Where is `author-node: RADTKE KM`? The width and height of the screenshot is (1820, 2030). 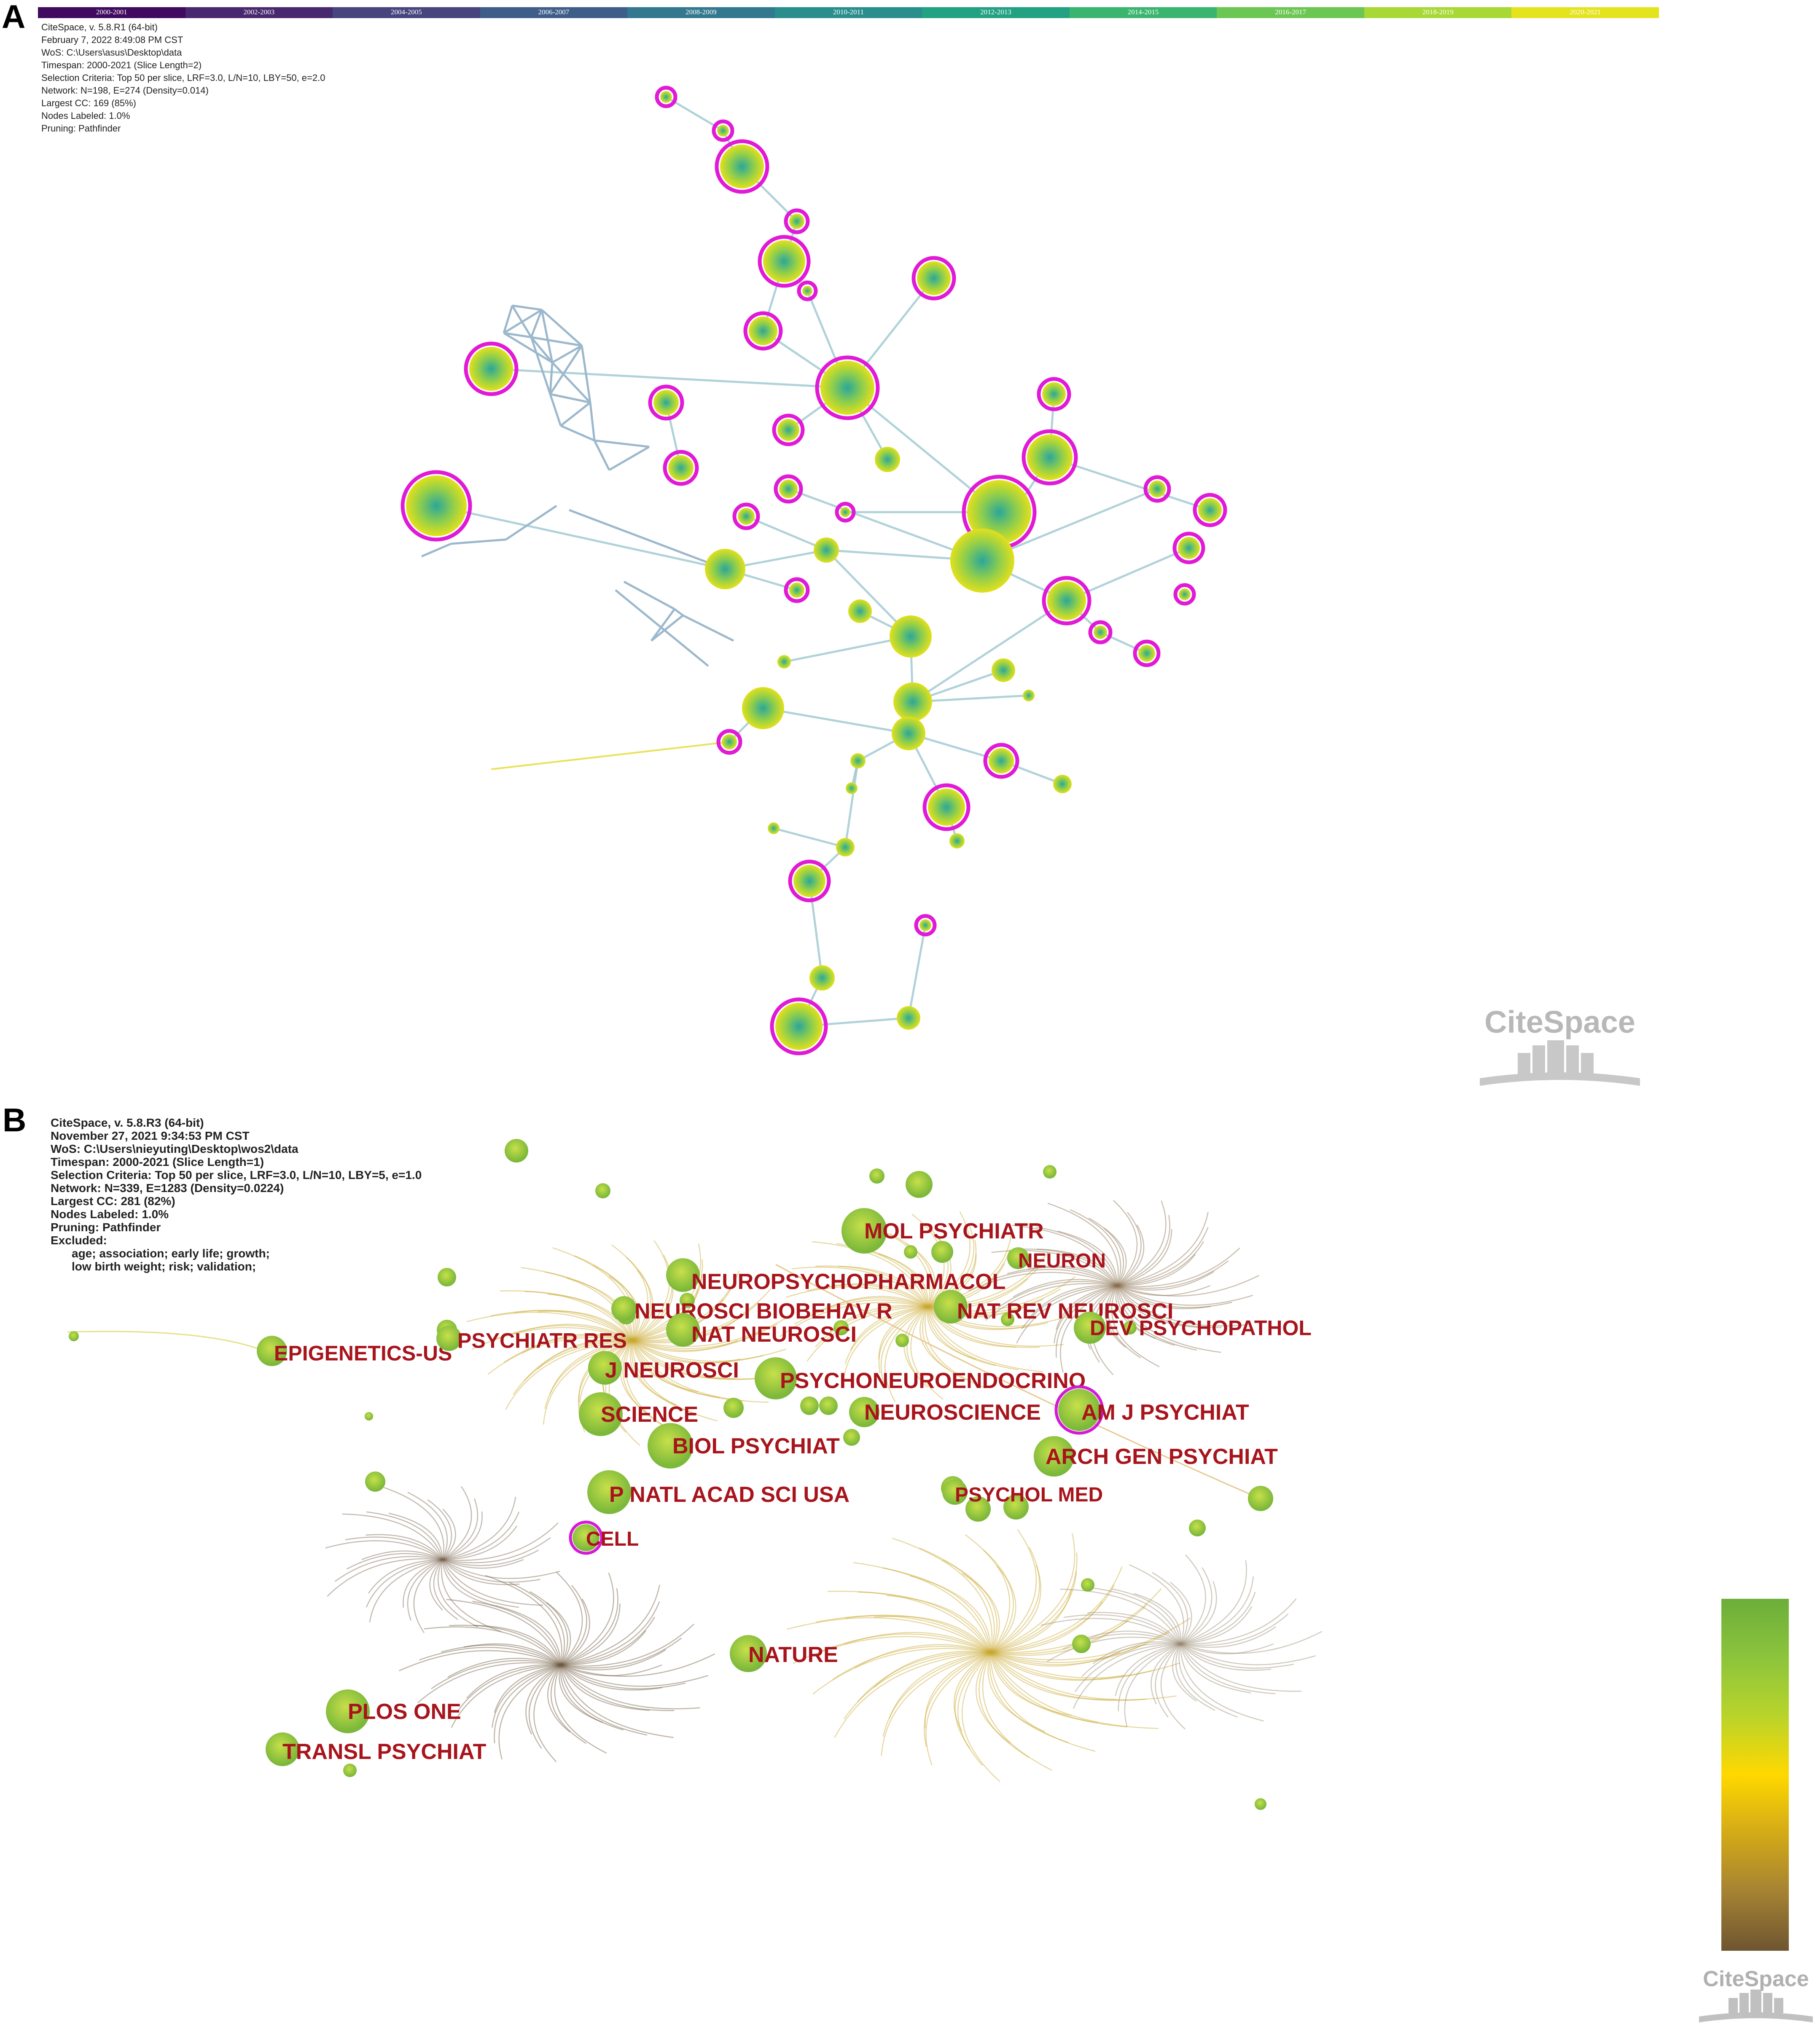 author-node: RADTKE KM is located at coordinates (858, 384).